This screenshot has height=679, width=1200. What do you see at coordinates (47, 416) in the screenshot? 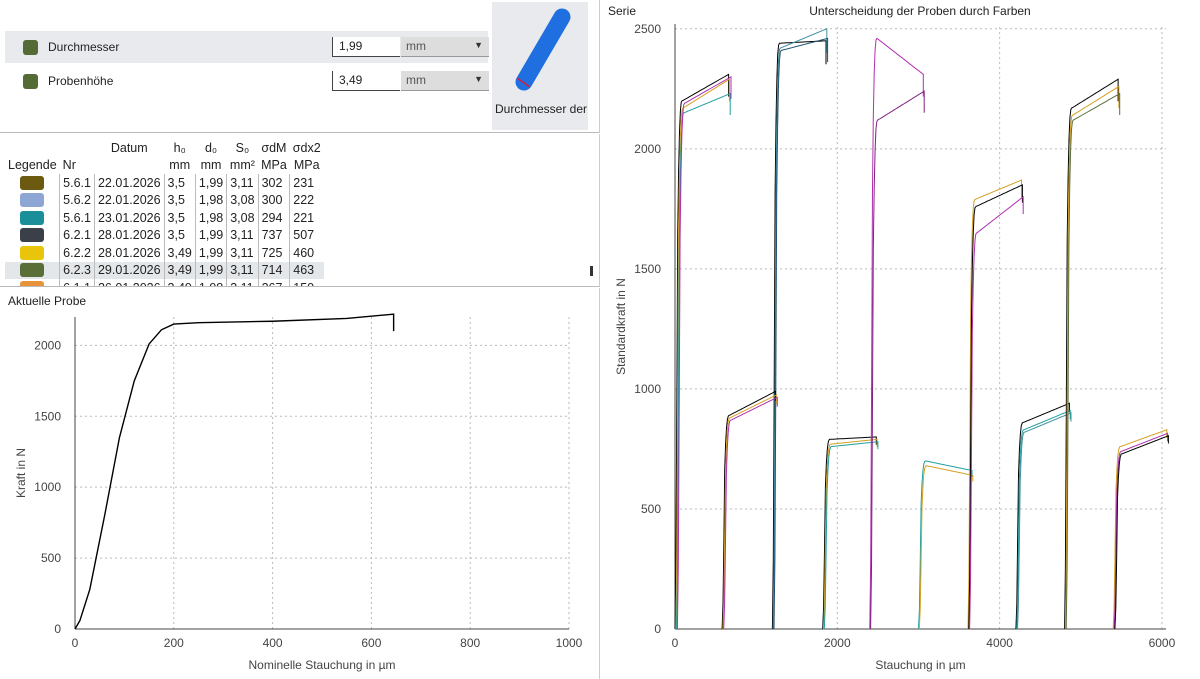
I see `y-tick-label: 1500` at bounding box center [47, 416].